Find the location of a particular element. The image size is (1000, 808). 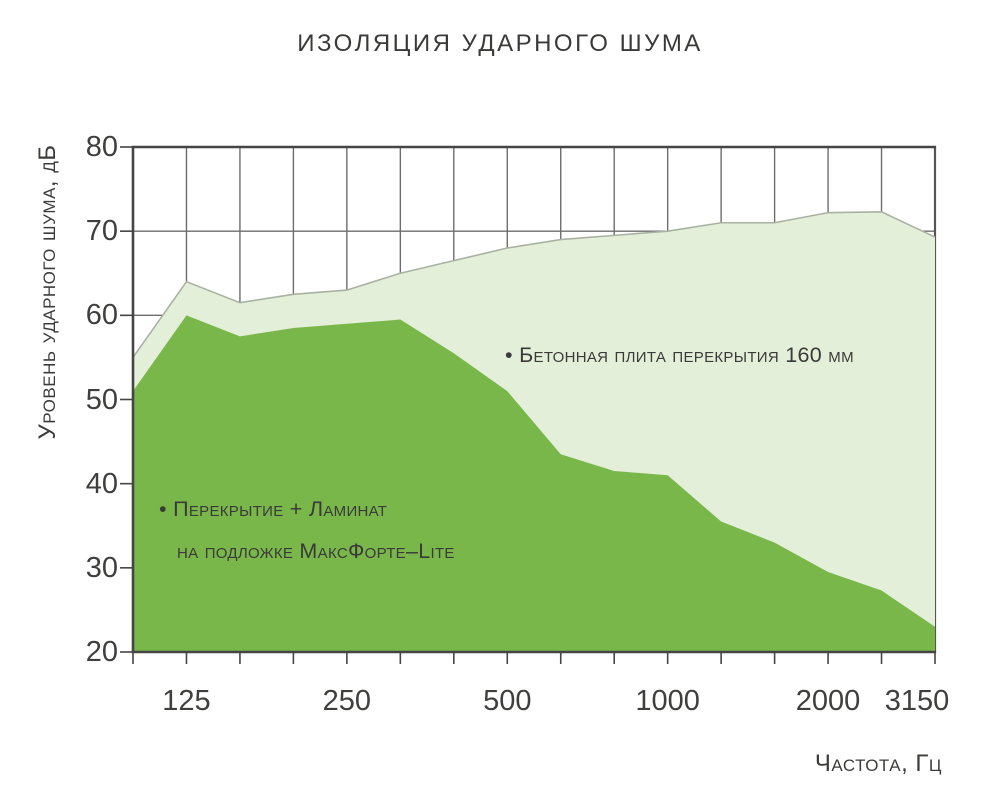

x-tick-label-2000: 2000 is located at coordinates (828, 701).